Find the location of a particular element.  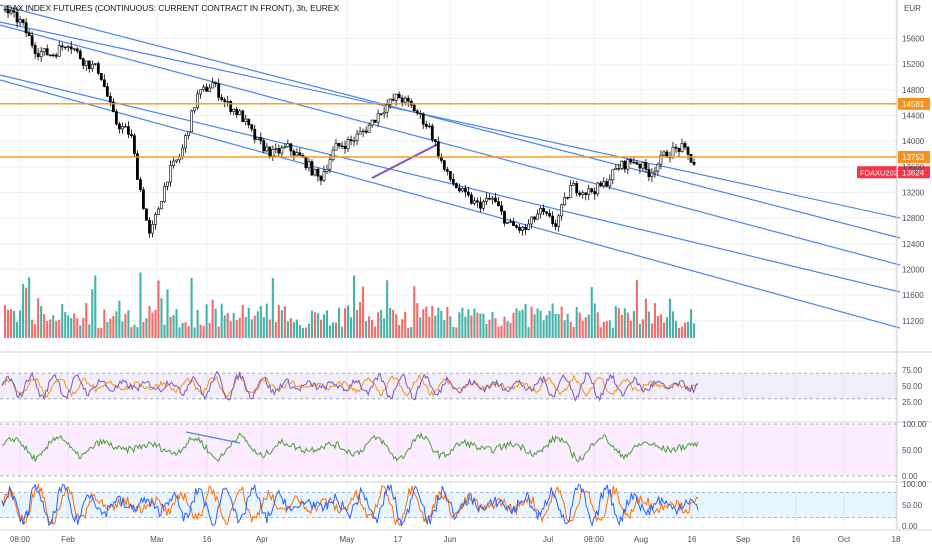

price-level-label: 13753 is located at coordinates (913, 157).